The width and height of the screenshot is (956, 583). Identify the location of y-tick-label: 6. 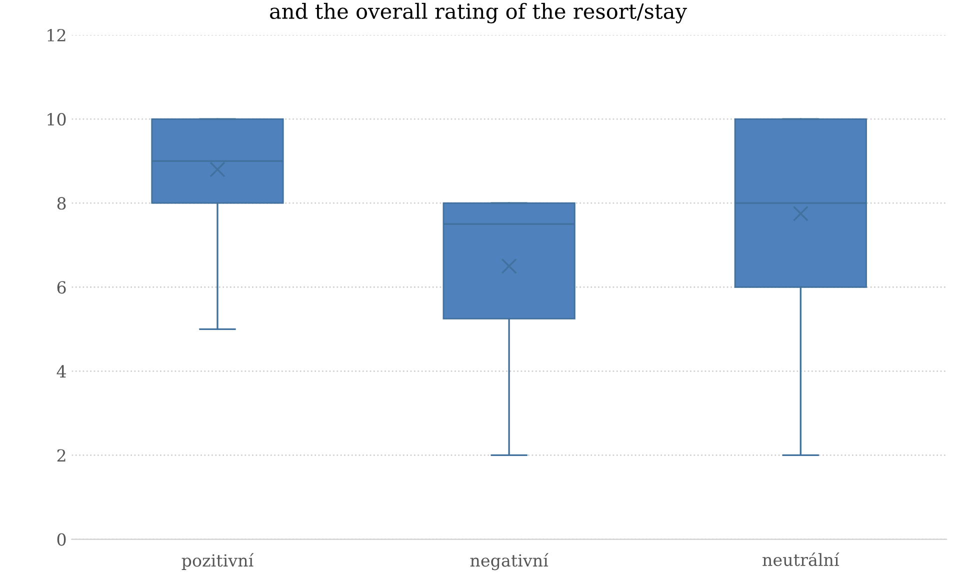
(61, 287).